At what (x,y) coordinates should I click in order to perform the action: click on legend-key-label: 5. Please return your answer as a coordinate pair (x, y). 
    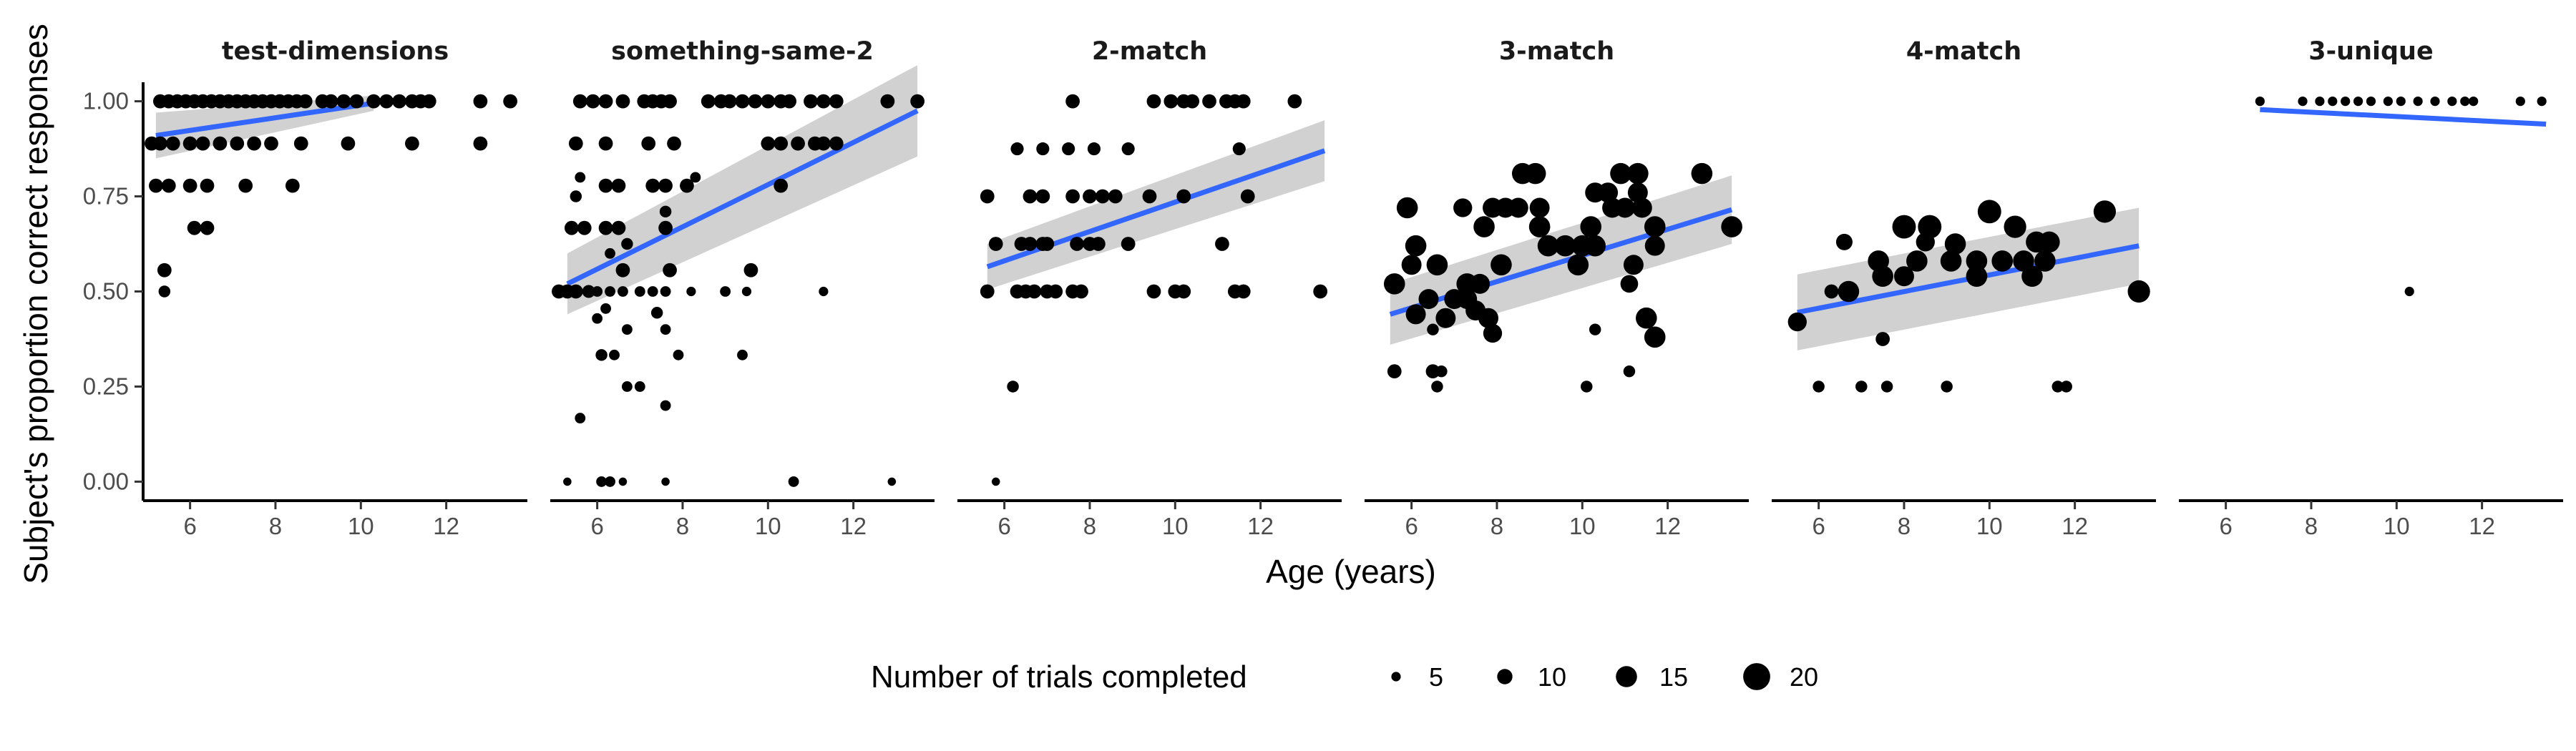
    Looking at the image, I should click on (1436, 677).